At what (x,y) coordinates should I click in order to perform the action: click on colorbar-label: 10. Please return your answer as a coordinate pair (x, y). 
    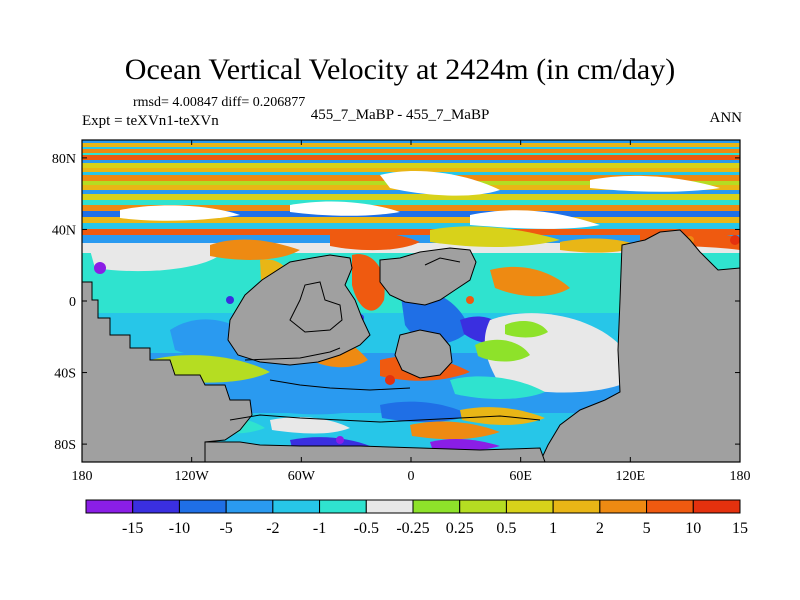
    Looking at the image, I should click on (693, 528).